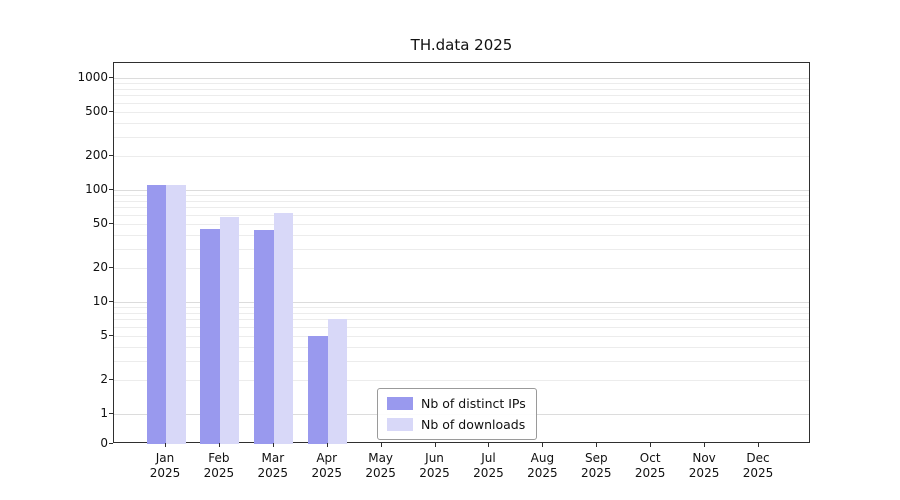  I want to click on legend-label-distinct-ips: Nb of distinct IPs, so click(473, 403).